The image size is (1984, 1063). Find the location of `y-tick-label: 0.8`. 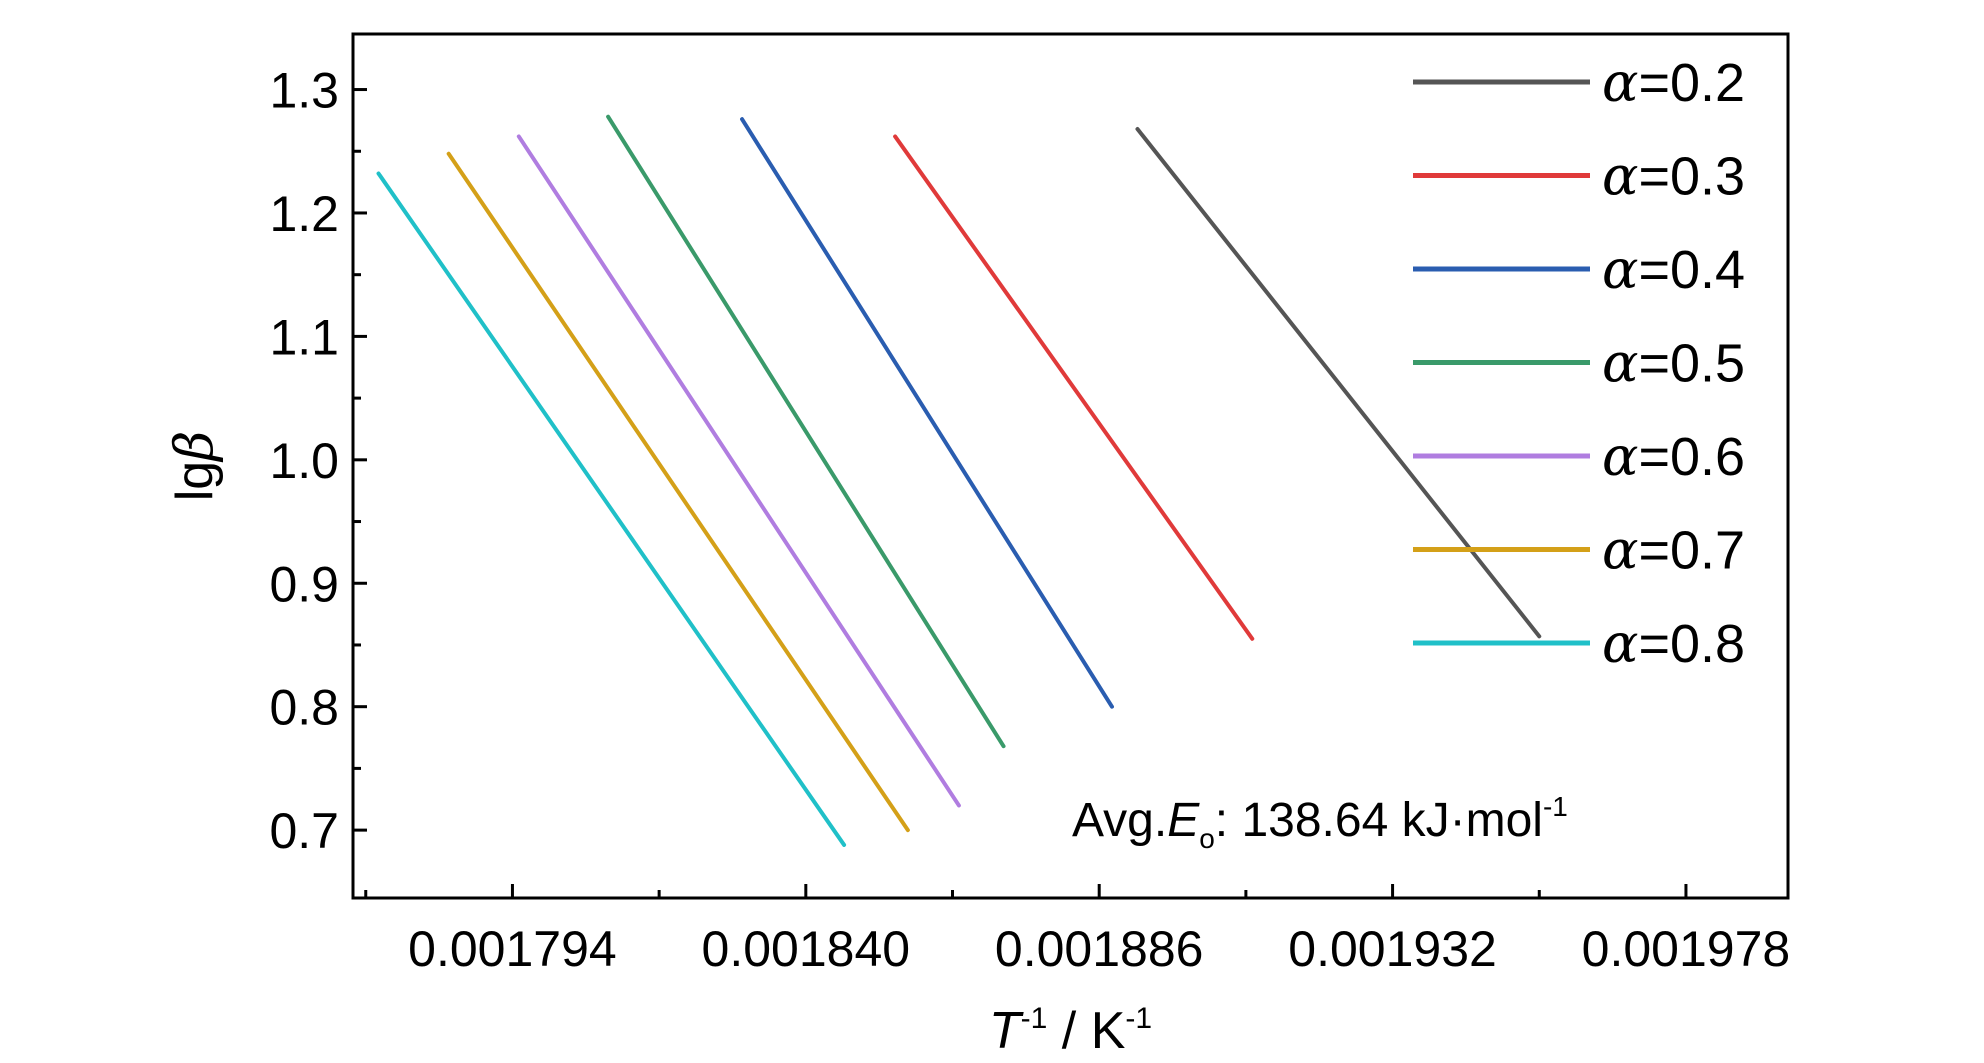

y-tick-label: 0.8 is located at coordinates (304, 708).